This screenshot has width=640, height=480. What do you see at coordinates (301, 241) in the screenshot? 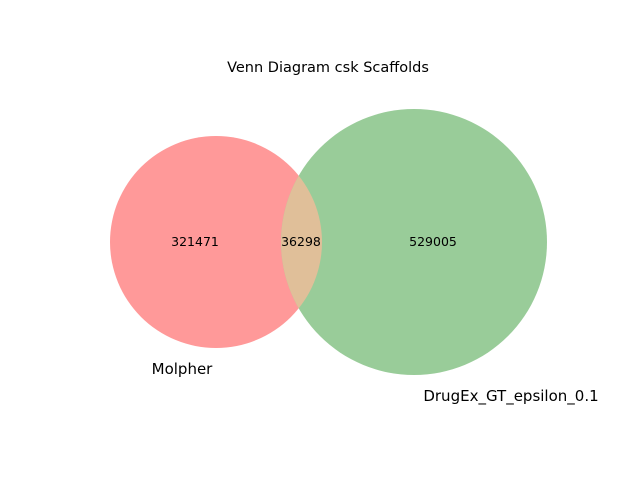
I see `intersection-count: 36298` at bounding box center [301, 241].